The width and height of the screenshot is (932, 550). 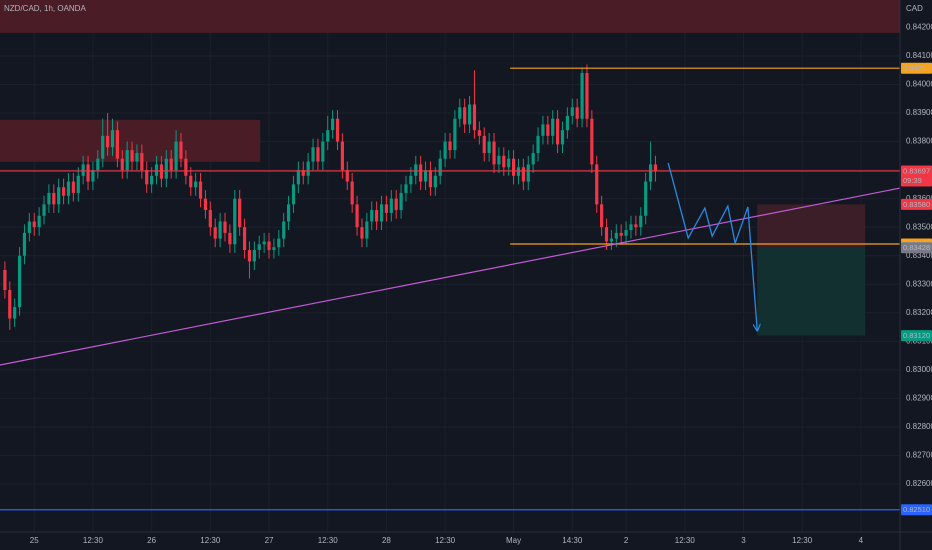 What do you see at coordinates (626, 540) in the screenshot?
I see `x-tick-label: 2` at bounding box center [626, 540].